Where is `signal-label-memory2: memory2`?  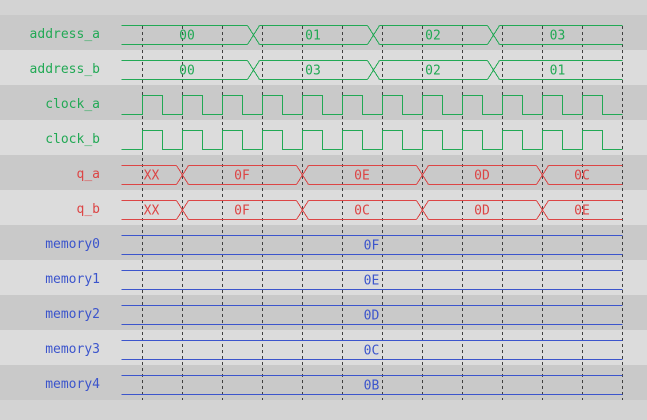
signal-label-memory2: memory2 is located at coordinates (72, 314).